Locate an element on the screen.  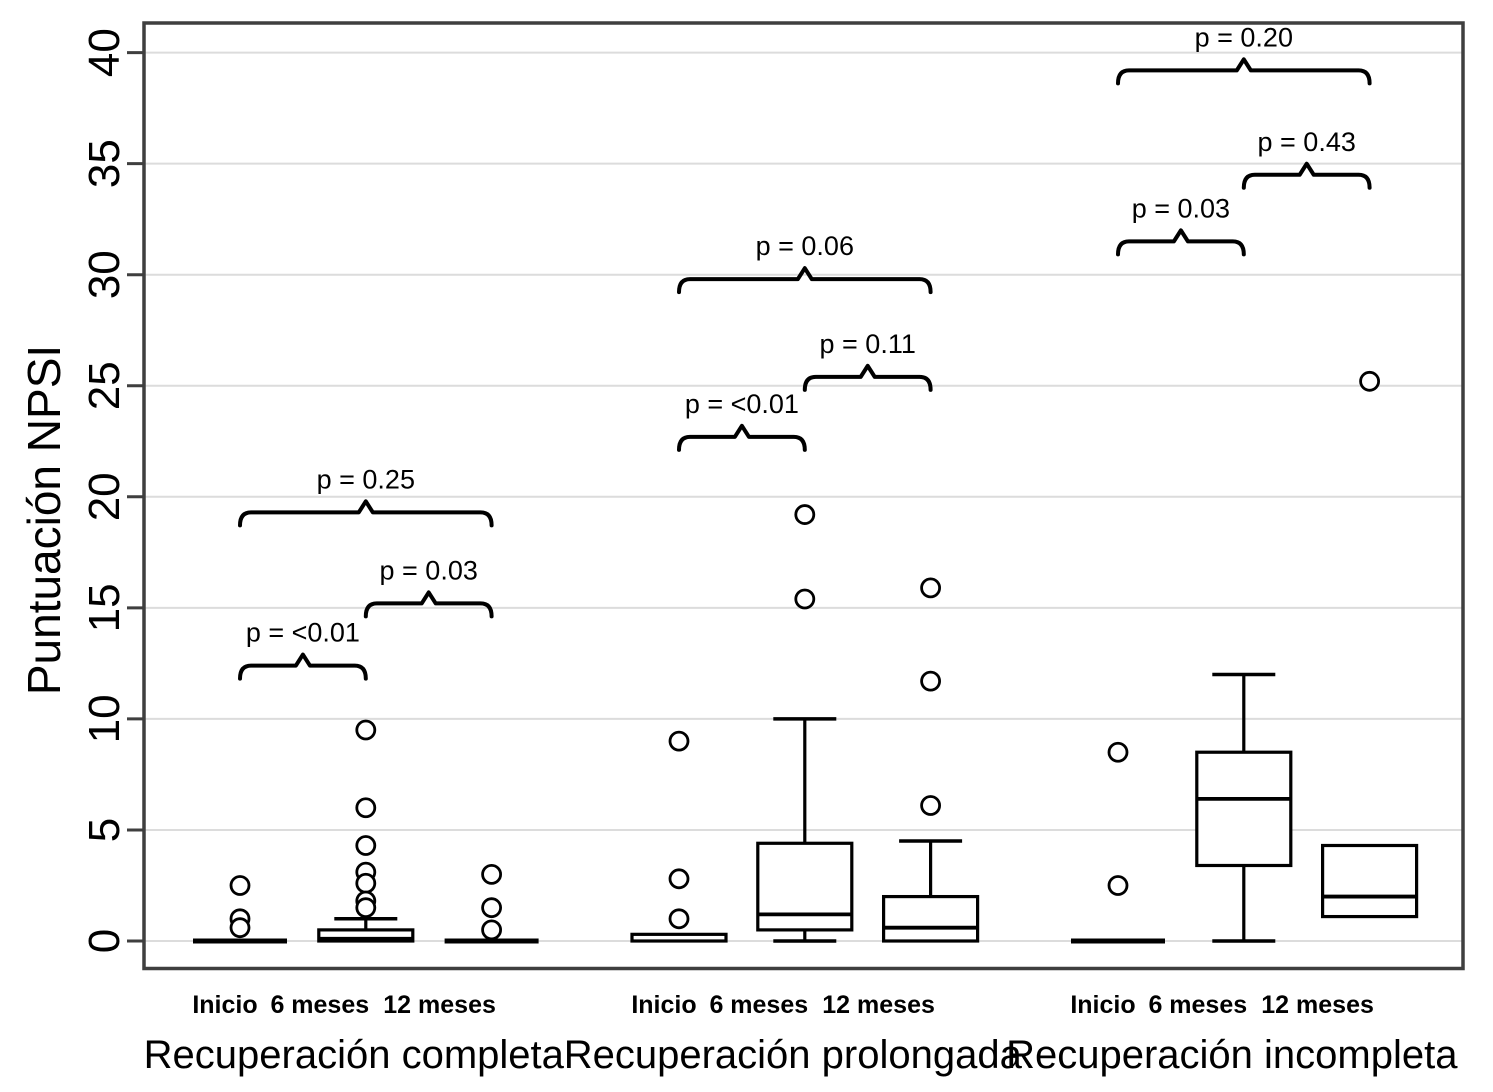
group-label: Recuperación prolongada is located at coordinates (793, 1055).